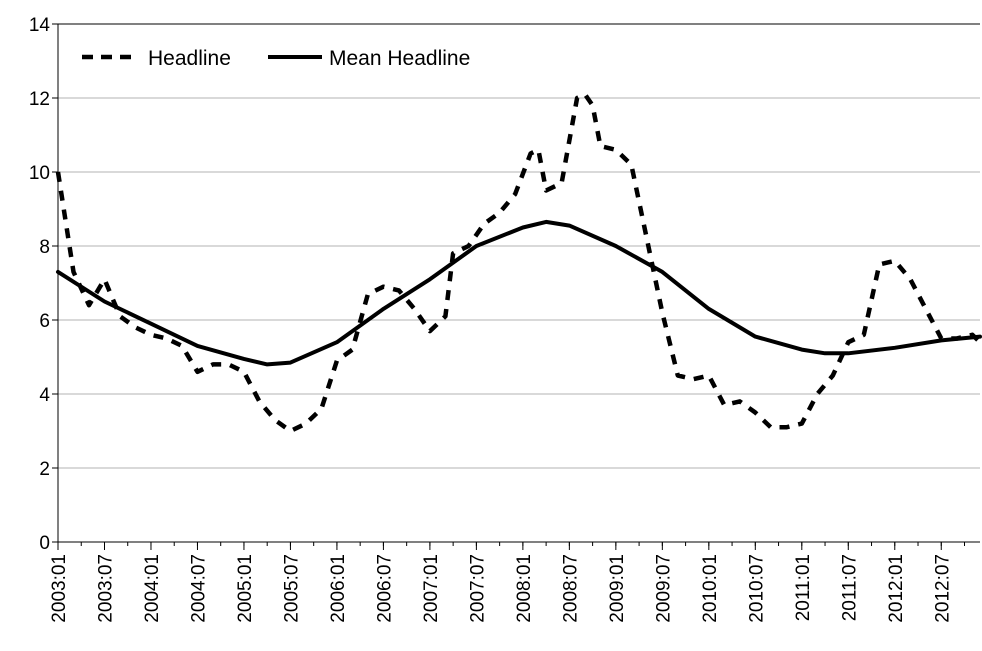 This screenshot has height=651, width=982. What do you see at coordinates (189, 58) in the screenshot?
I see `legend-label-headline: Headline` at bounding box center [189, 58].